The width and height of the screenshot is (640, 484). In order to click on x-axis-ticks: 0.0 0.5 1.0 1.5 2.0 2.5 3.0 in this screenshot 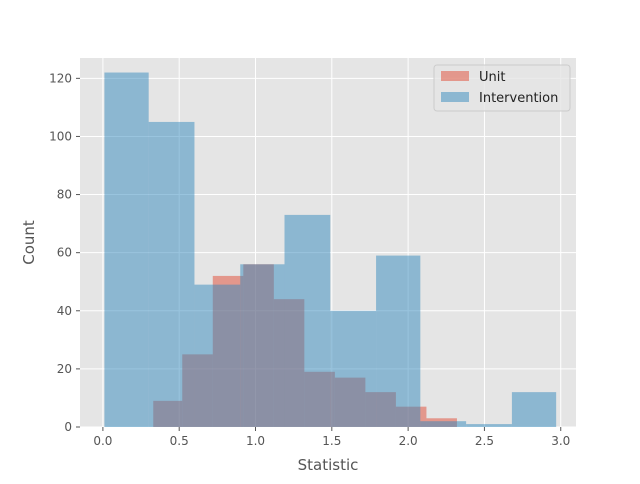, I will do `click(331, 437)`.